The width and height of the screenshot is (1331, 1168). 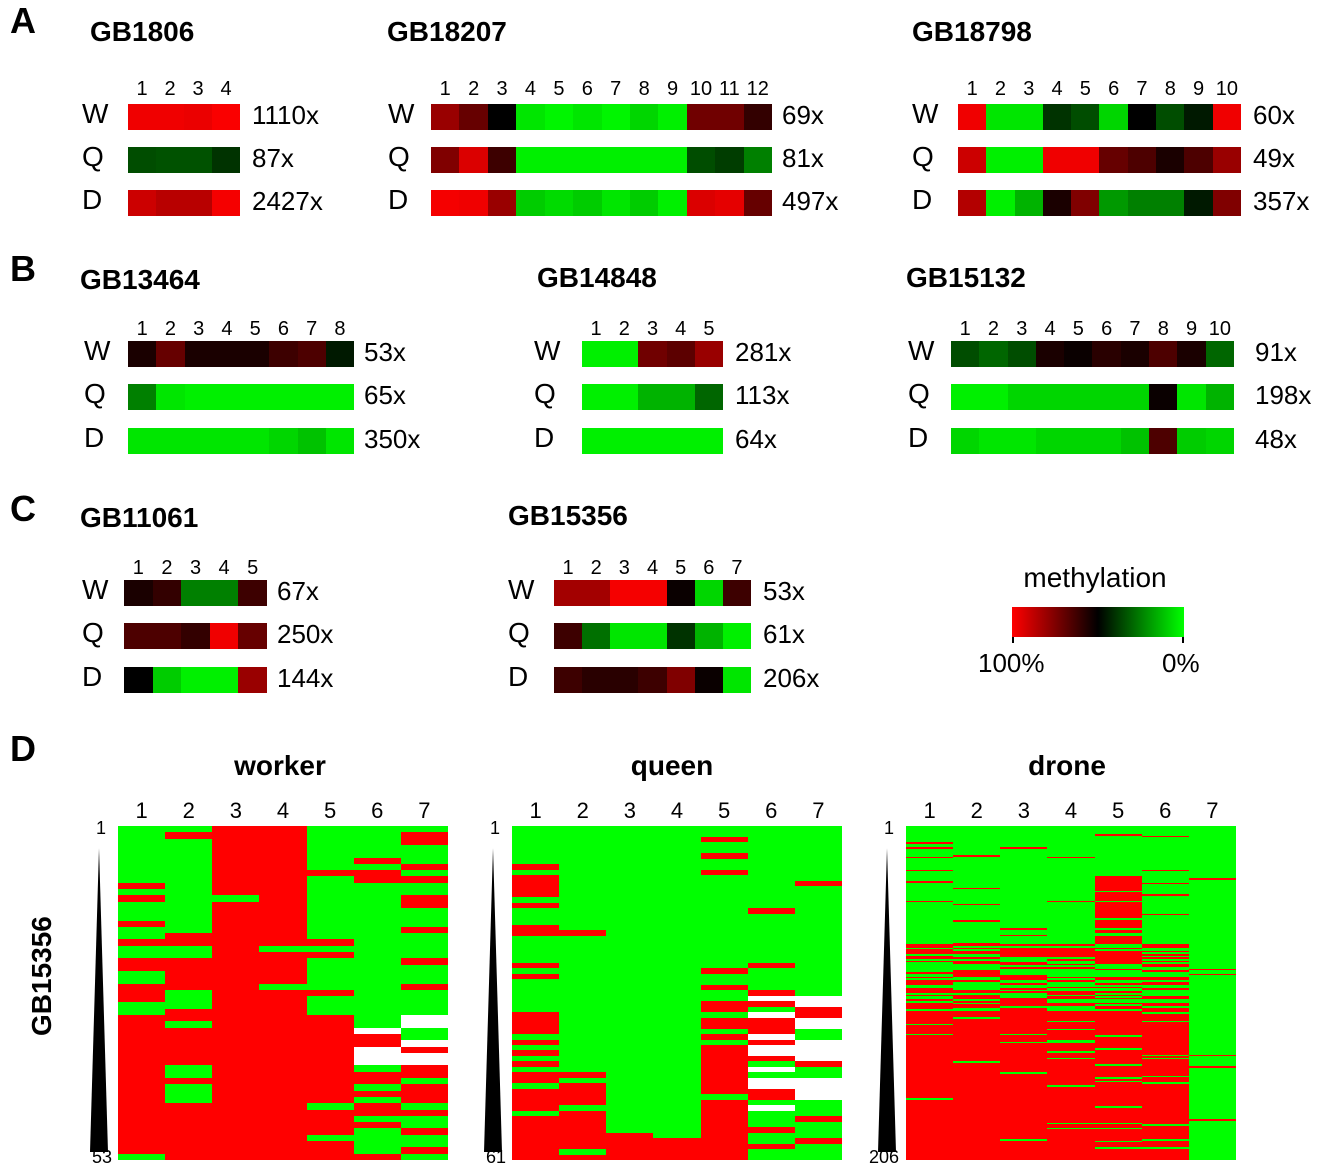 I want to click on column-label: 3, so click(x=1023, y=810).